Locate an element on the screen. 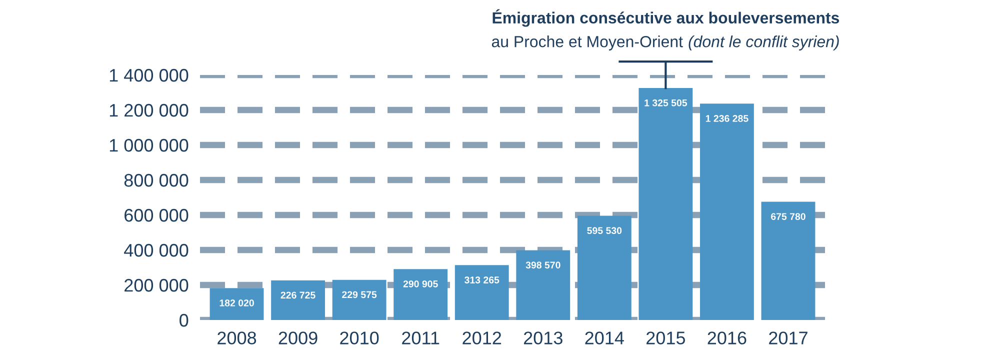 Image resolution: width=1000 pixels, height=350 pixels. data-label: 1 325 505 is located at coordinates (666, 102).